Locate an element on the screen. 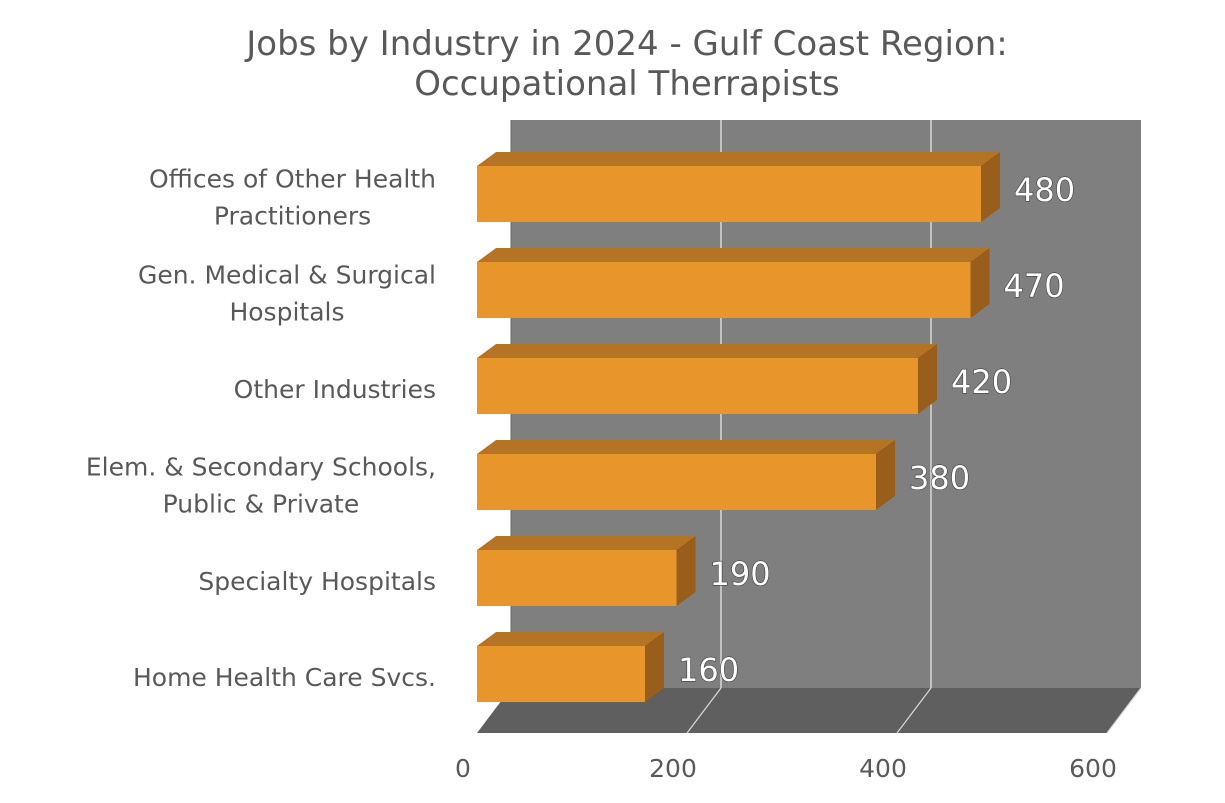 This screenshot has width=1225, height=803. data-label: 160 is located at coordinates (708, 670).